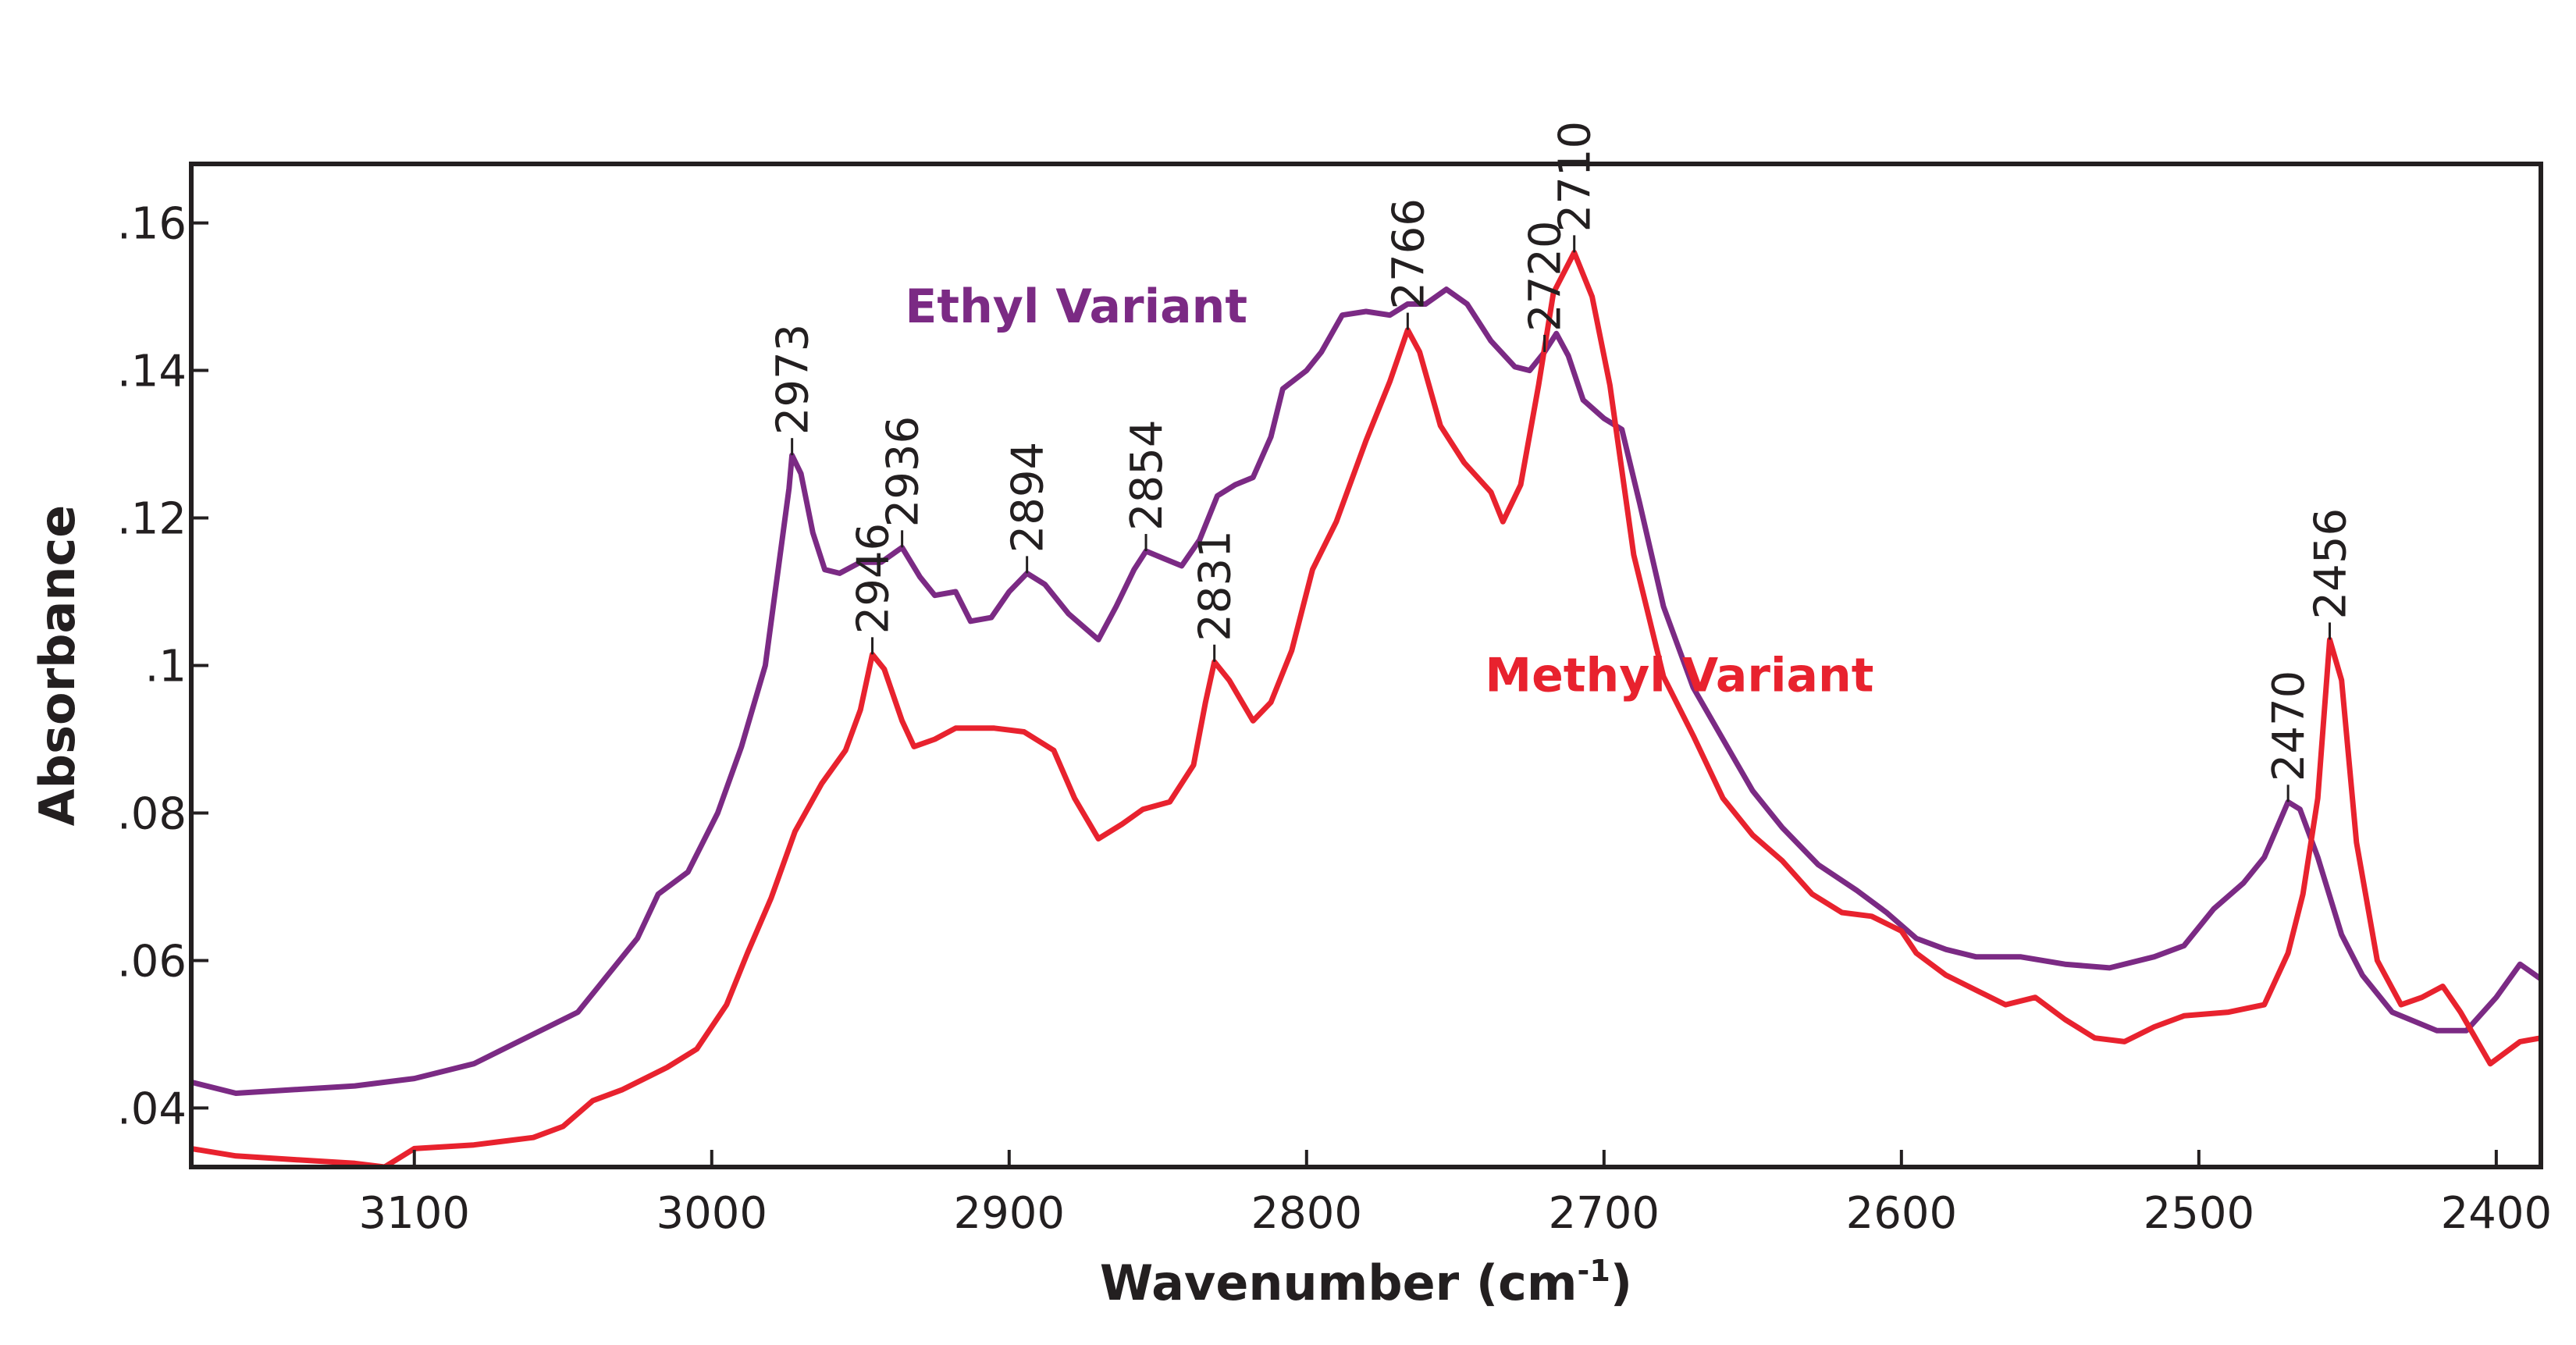 The image size is (2576, 1345). What do you see at coordinates (1307, 1213) in the screenshot?
I see `x-tick-label: 2800` at bounding box center [1307, 1213].